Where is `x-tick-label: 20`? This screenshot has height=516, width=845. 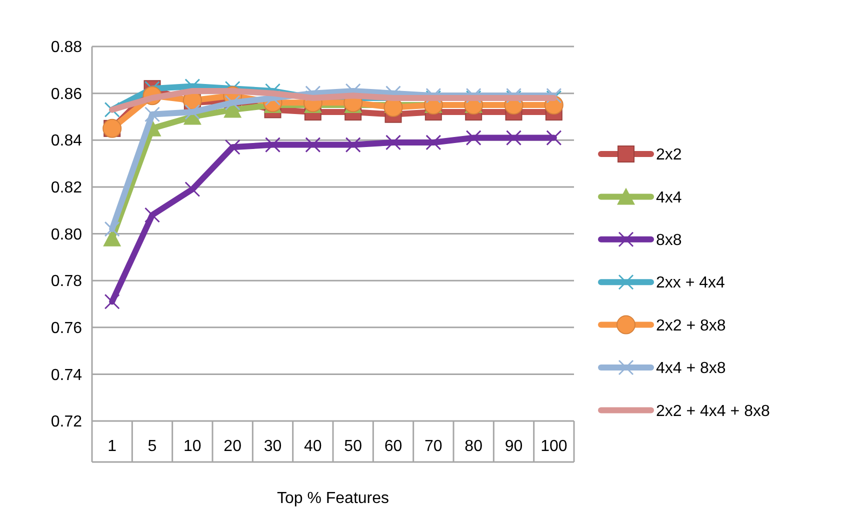 x-tick-label: 20 is located at coordinates (233, 446).